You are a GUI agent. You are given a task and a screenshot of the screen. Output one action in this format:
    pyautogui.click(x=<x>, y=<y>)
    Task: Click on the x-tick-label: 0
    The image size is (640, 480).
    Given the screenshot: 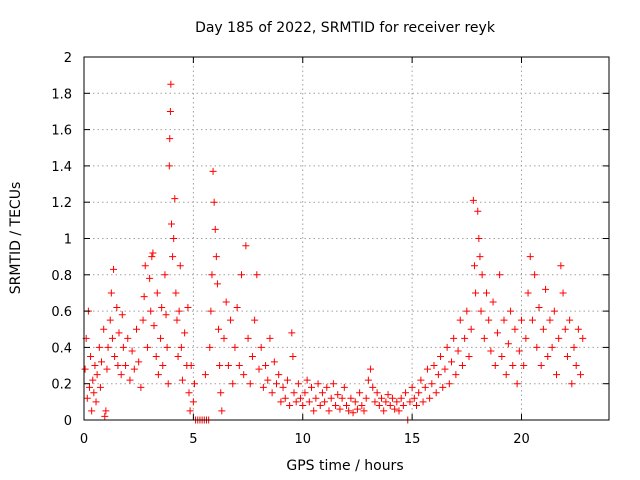 What is the action you would take?
    pyautogui.click(x=84, y=439)
    